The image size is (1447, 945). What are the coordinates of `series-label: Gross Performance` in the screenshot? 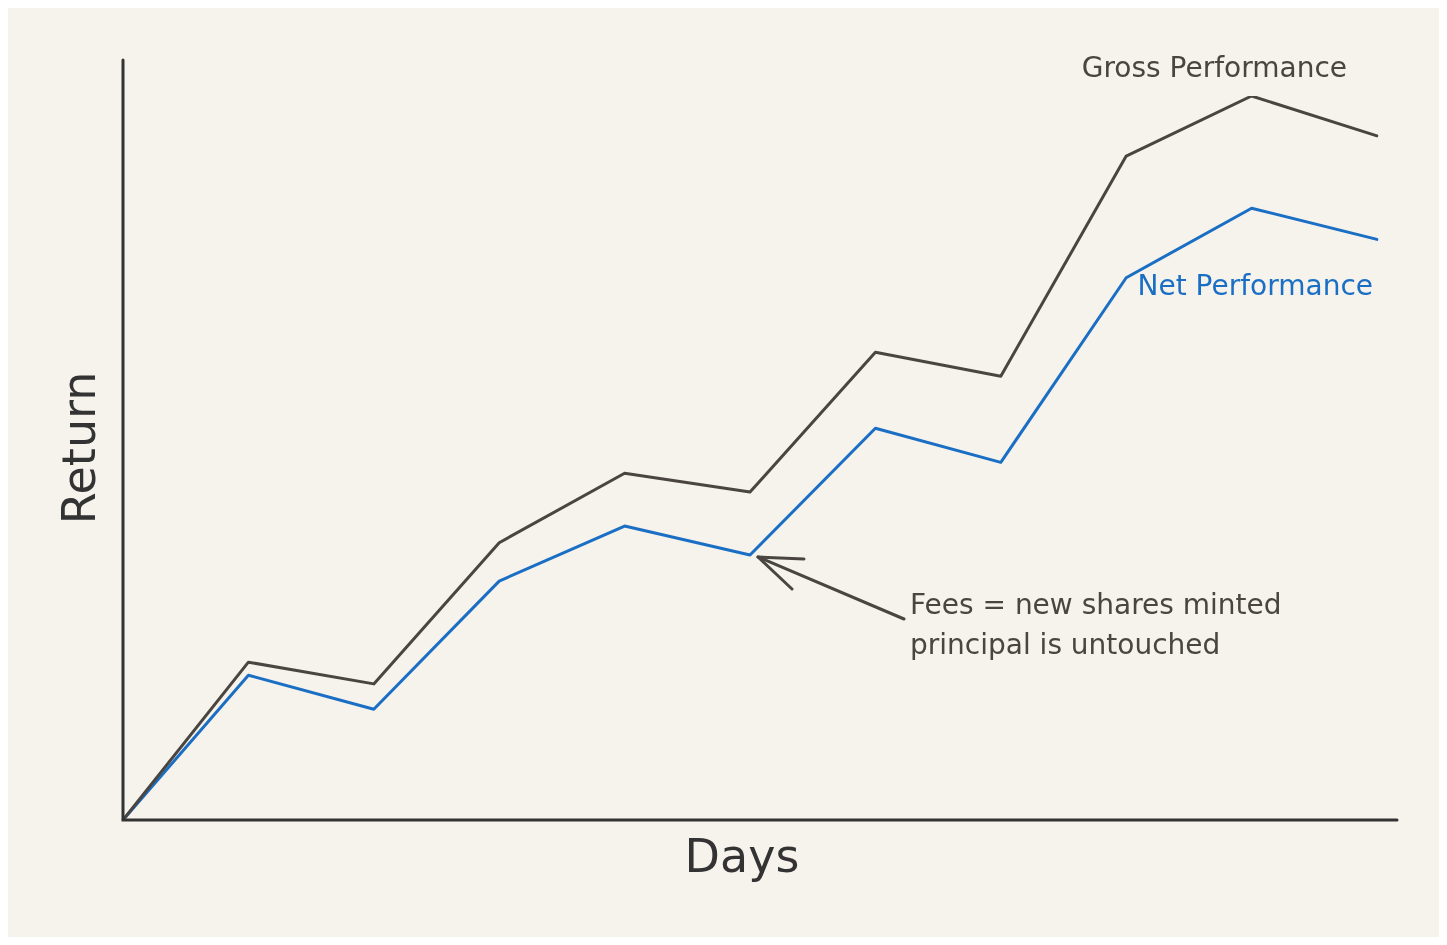 It's located at (1214, 68).